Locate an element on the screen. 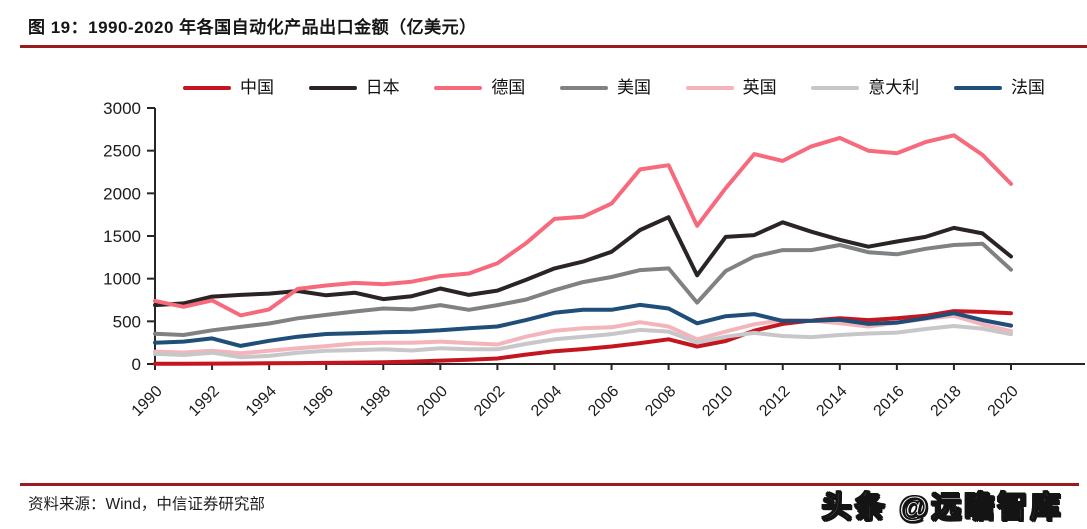  legend-item-6: 法国 is located at coordinates (999, 87).